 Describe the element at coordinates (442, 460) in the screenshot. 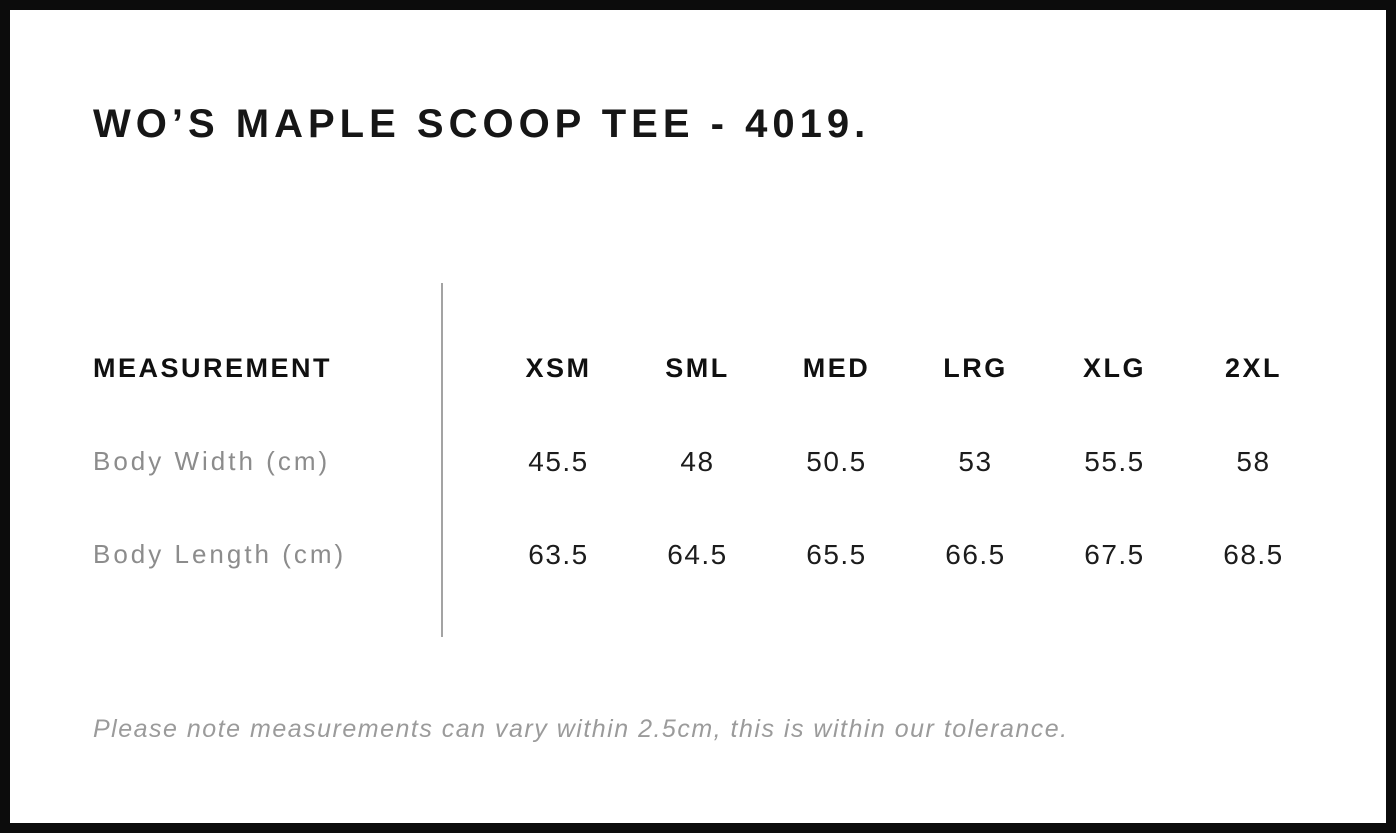

I see `table-divider-line` at that location.